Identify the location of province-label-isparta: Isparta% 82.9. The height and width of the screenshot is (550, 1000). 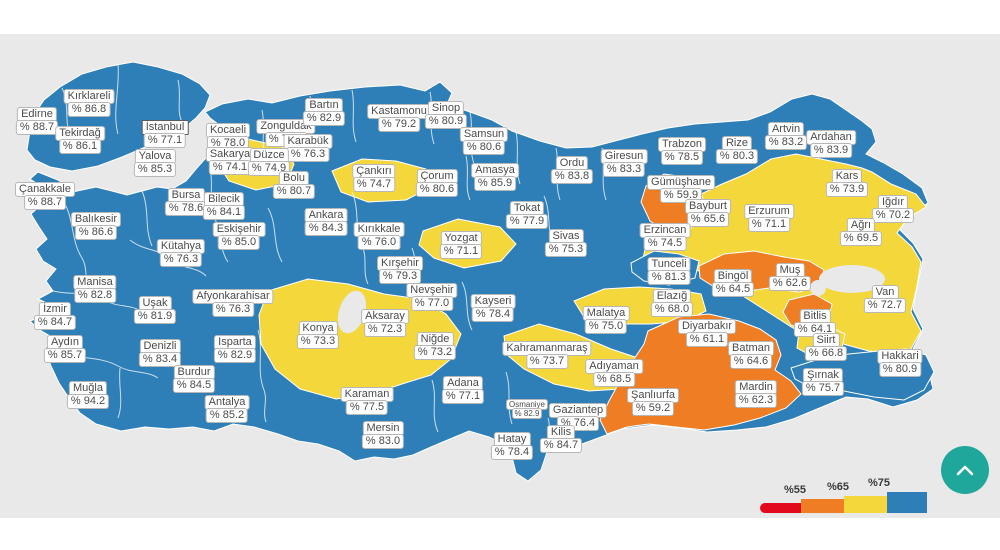
(235, 349).